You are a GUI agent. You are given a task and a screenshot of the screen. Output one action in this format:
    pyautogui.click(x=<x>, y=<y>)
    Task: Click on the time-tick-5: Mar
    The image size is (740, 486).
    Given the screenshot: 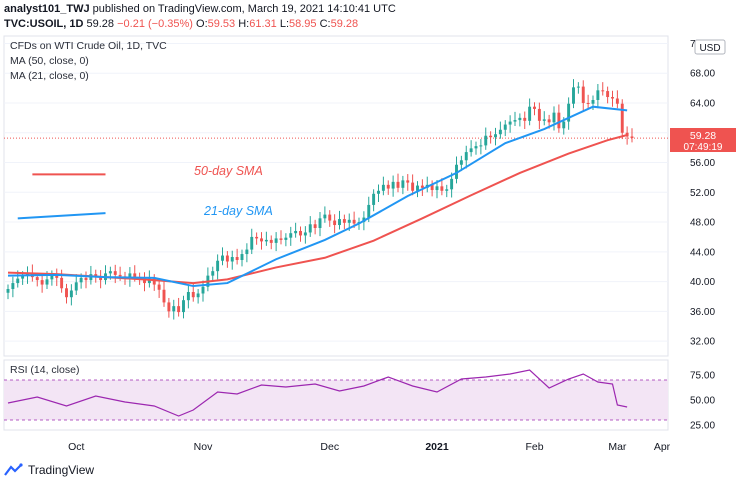 What is the action you would take?
    pyautogui.click(x=617, y=447)
    